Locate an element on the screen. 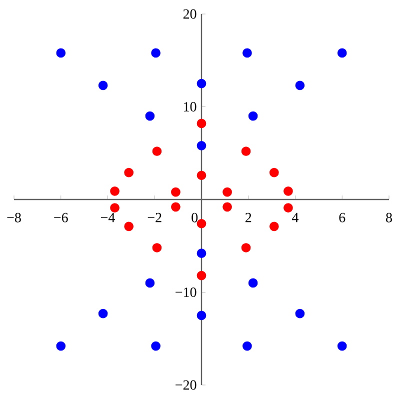 The height and width of the screenshot is (400, 400). x-tick-label: 4 is located at coordinates (295, 217).